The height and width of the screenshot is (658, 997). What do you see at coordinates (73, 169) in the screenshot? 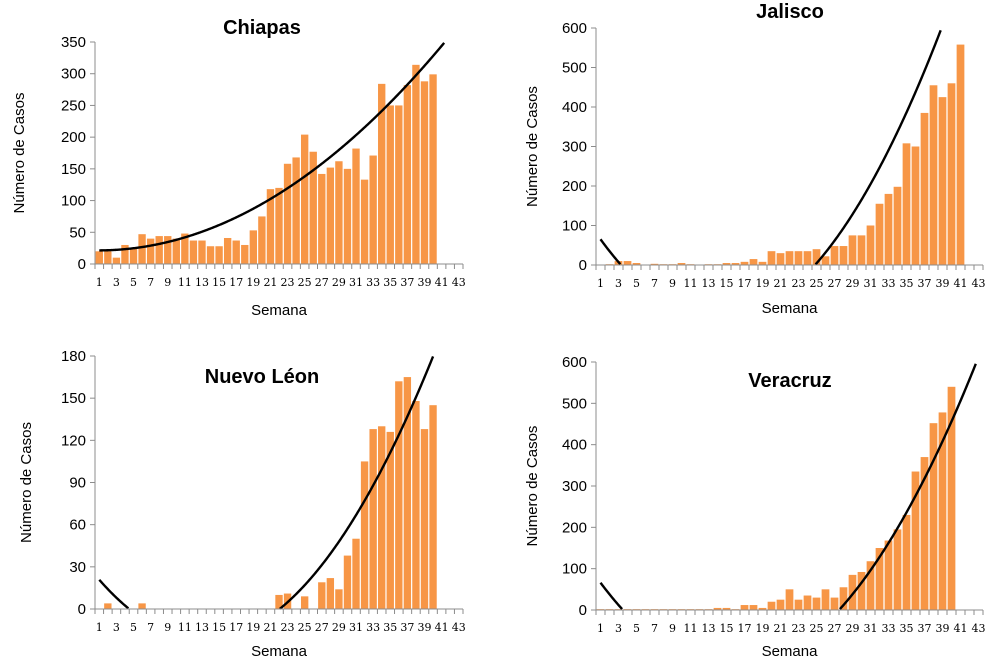
I see `y-tick-label: 150` at bounding box center [73, 169].